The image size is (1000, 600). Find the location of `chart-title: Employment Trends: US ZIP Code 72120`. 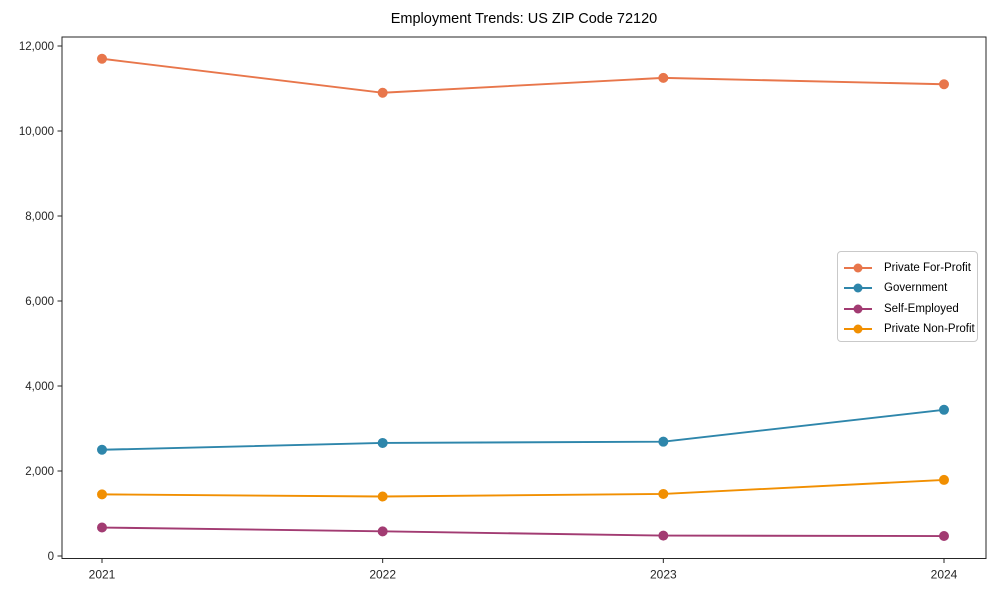

chart-title: Employment Trends: US ZIP Code 72120 is located at coordinates (524, 19).